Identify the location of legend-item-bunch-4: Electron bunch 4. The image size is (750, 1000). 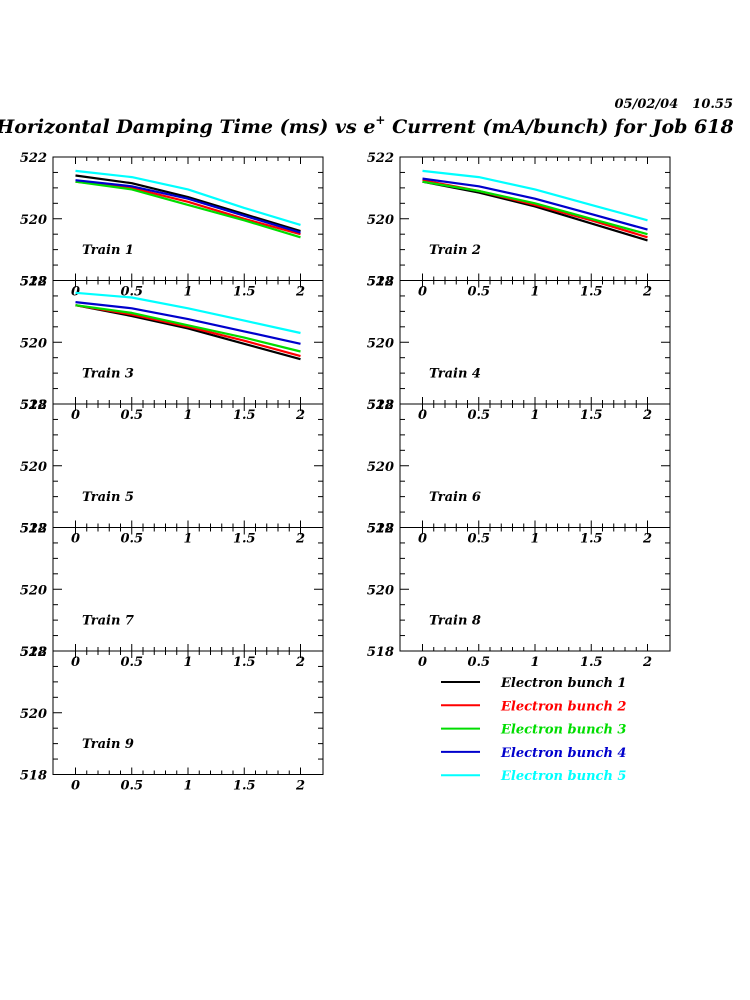
(533, 753).